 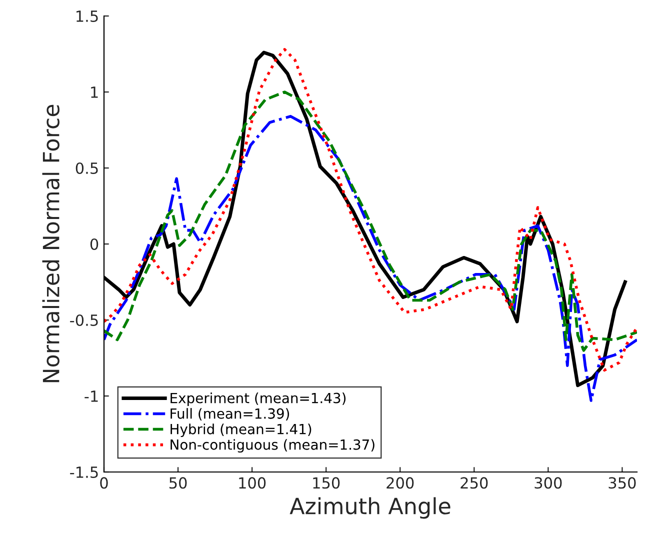 What do you see at coordinates (230, 414) in the screenshot?
I see `legend-label: Full (mean=1.39)` at bounding box center [230, 414].